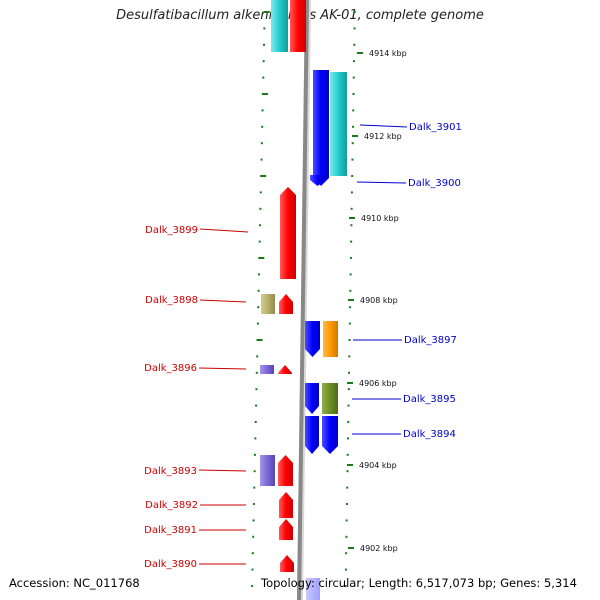  Describe the element at coordinates (435, 127) in the screenshot. I see `gene-label: Dalk_3901` at that location.